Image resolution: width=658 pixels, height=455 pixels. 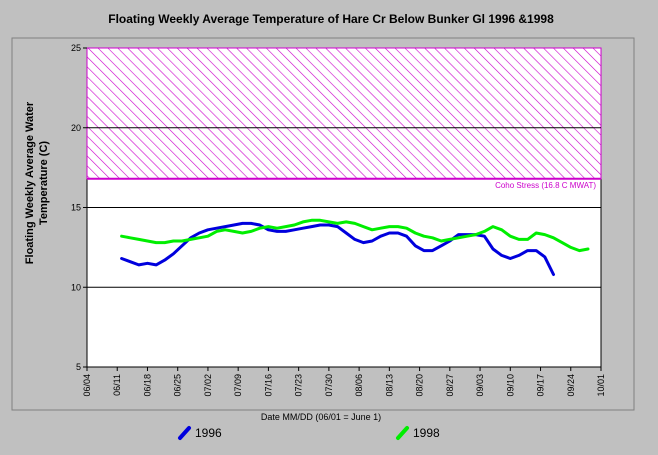 What do you see at coordinates (510, 385) in the screenshot?
I see `x-tick-label: 09/10` at bounding box center [510, 385].